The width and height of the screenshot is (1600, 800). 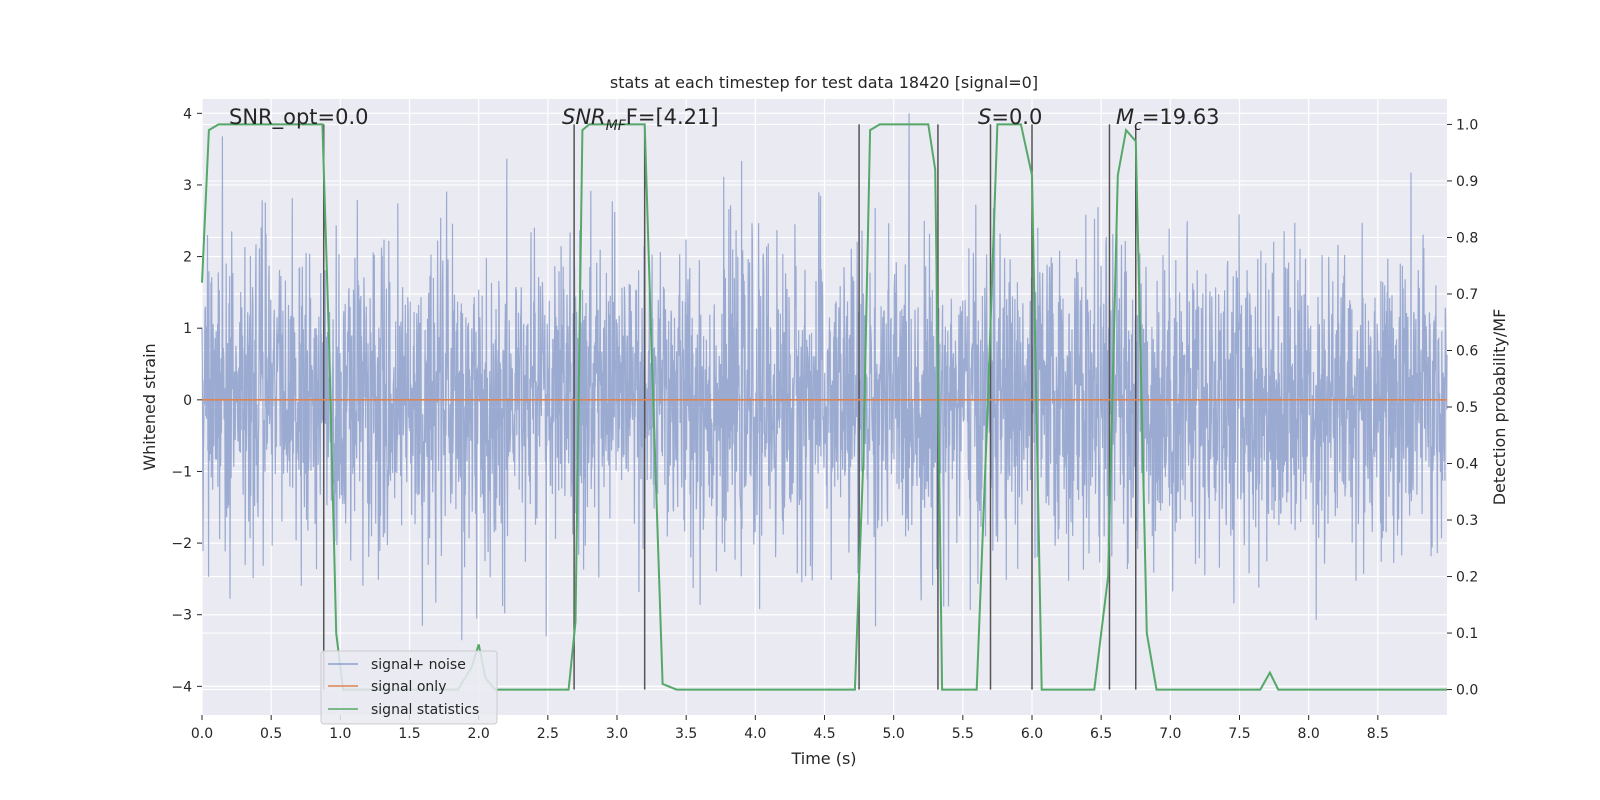 I want to click on y-left-axis-ticks: 4 3 2 1 0 −1 −2 −3 −4, so click(x=186, y=400).